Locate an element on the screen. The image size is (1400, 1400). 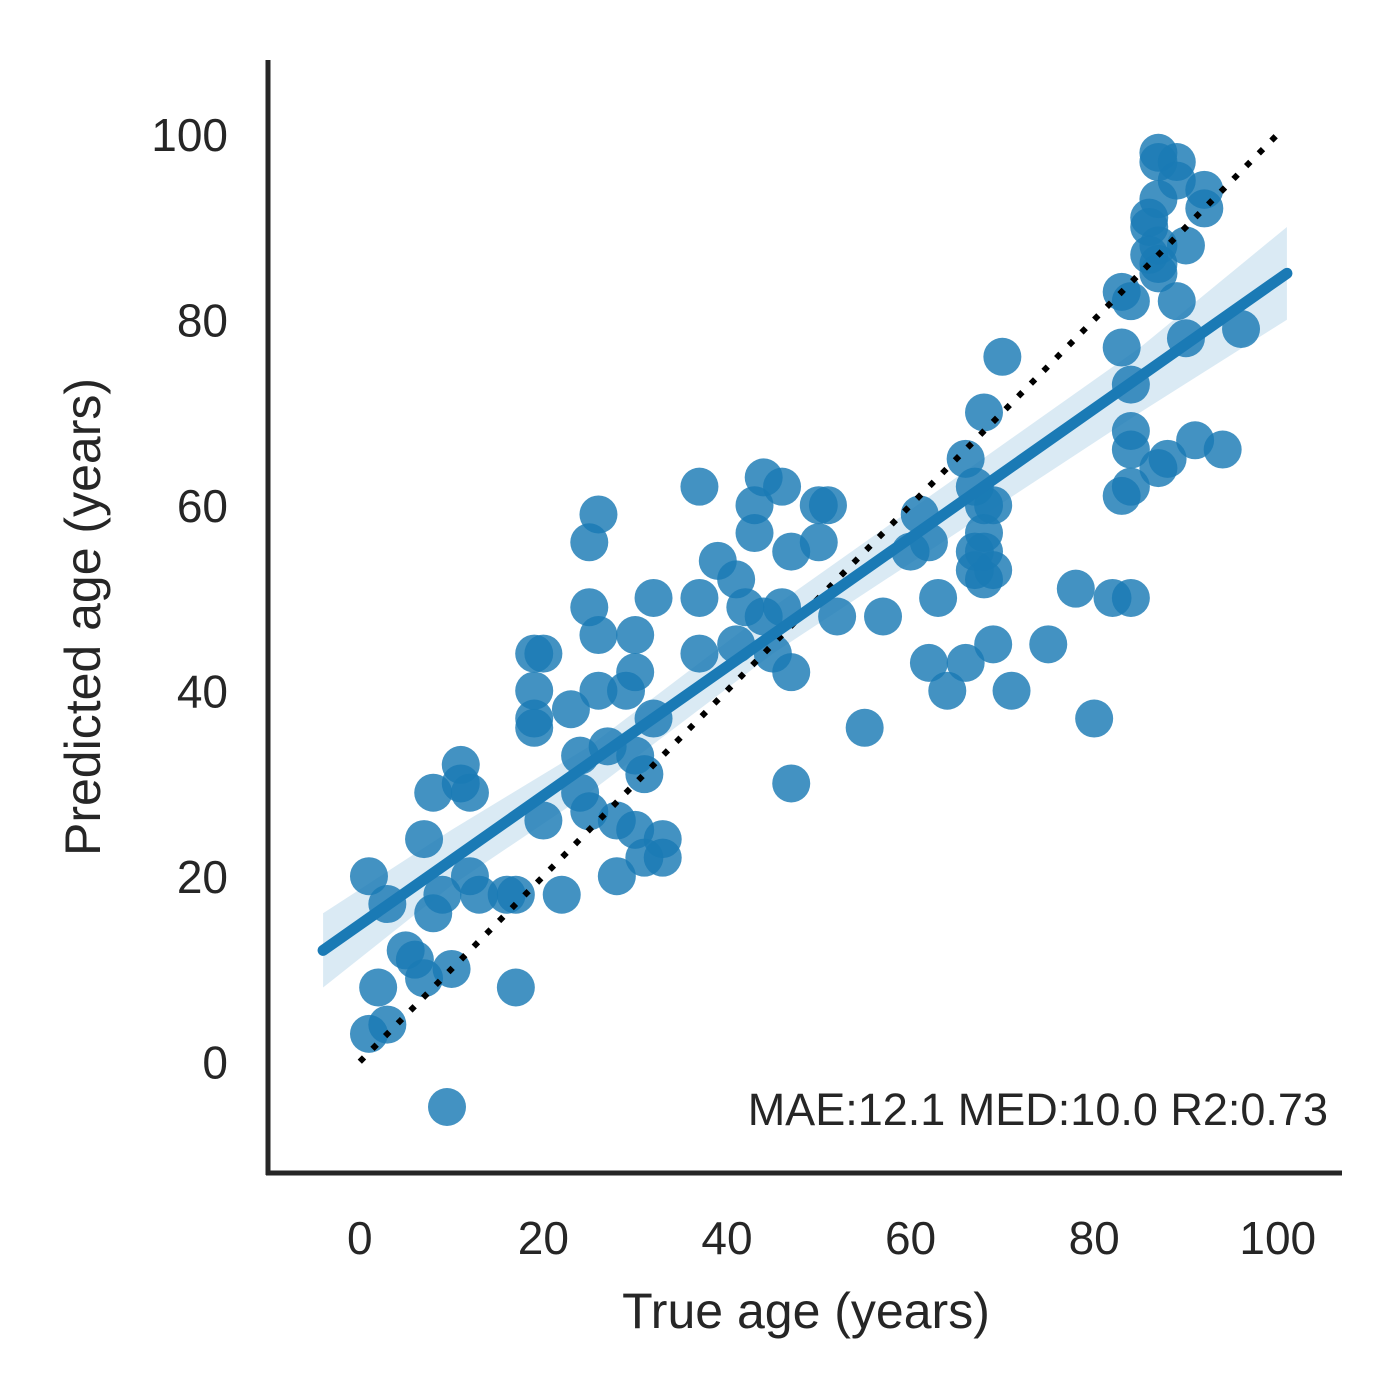
legend-label: MAE:12.1 MED:10.0 R2:0.73 is located at coordinates (1038, 1109).